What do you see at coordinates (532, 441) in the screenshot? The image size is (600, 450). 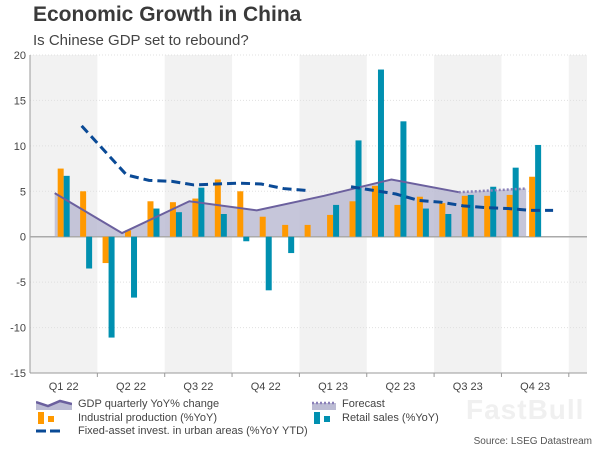 I see `source-note: Source: LSEG Datastream` at bounding box center [532, 441].